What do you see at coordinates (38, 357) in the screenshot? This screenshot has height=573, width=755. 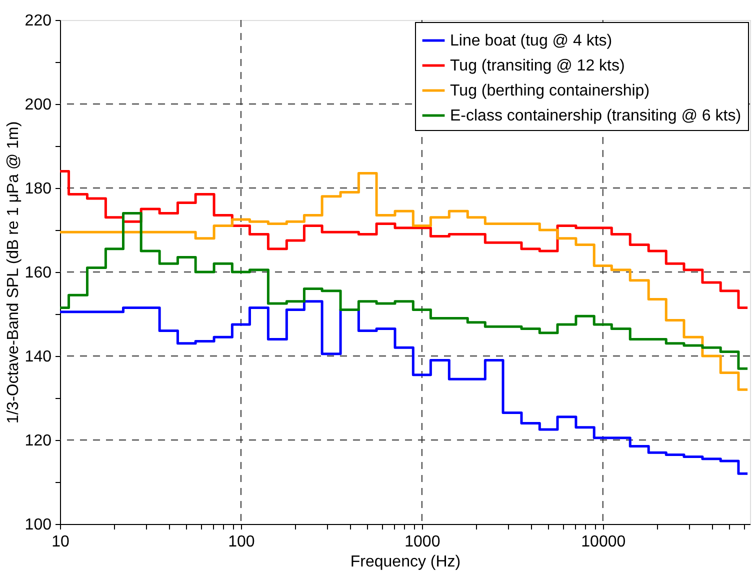 I see `y-tick-label: 140` at bounding box center [38, 357].